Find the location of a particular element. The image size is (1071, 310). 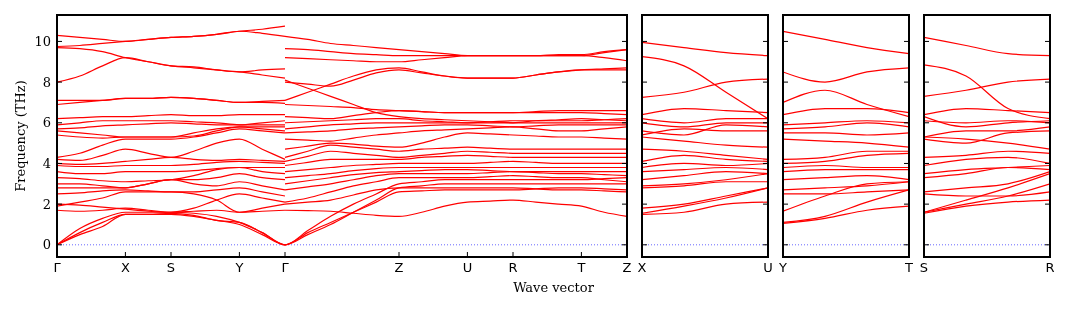

y-tick-label: 8 is located at coordinates (46, 82).